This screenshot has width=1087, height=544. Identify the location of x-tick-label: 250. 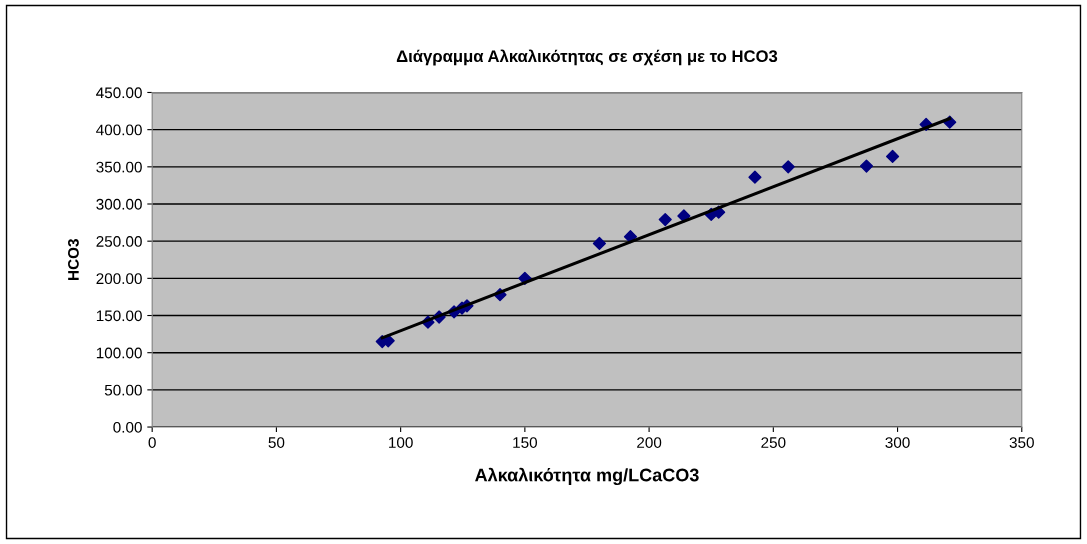
(773, 442).